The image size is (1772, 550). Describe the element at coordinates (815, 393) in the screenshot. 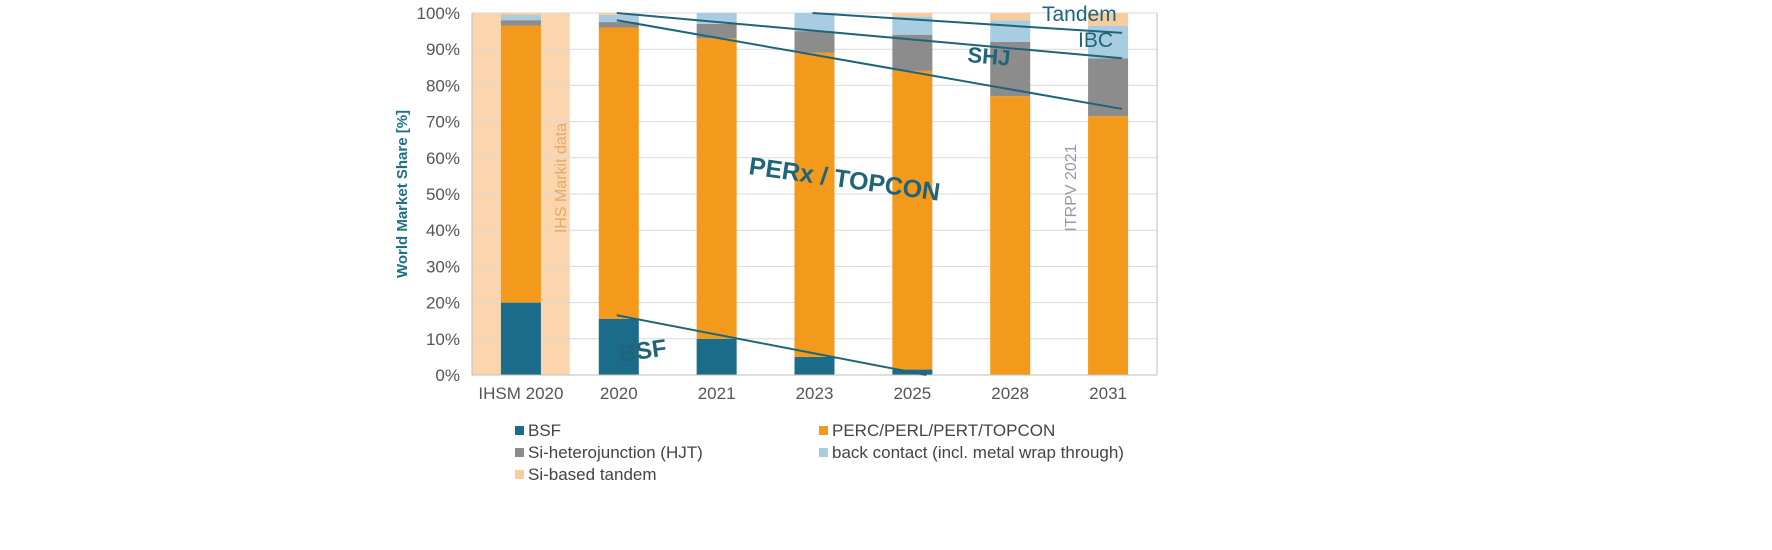

I see `x-tick-label: 2023` at that location.